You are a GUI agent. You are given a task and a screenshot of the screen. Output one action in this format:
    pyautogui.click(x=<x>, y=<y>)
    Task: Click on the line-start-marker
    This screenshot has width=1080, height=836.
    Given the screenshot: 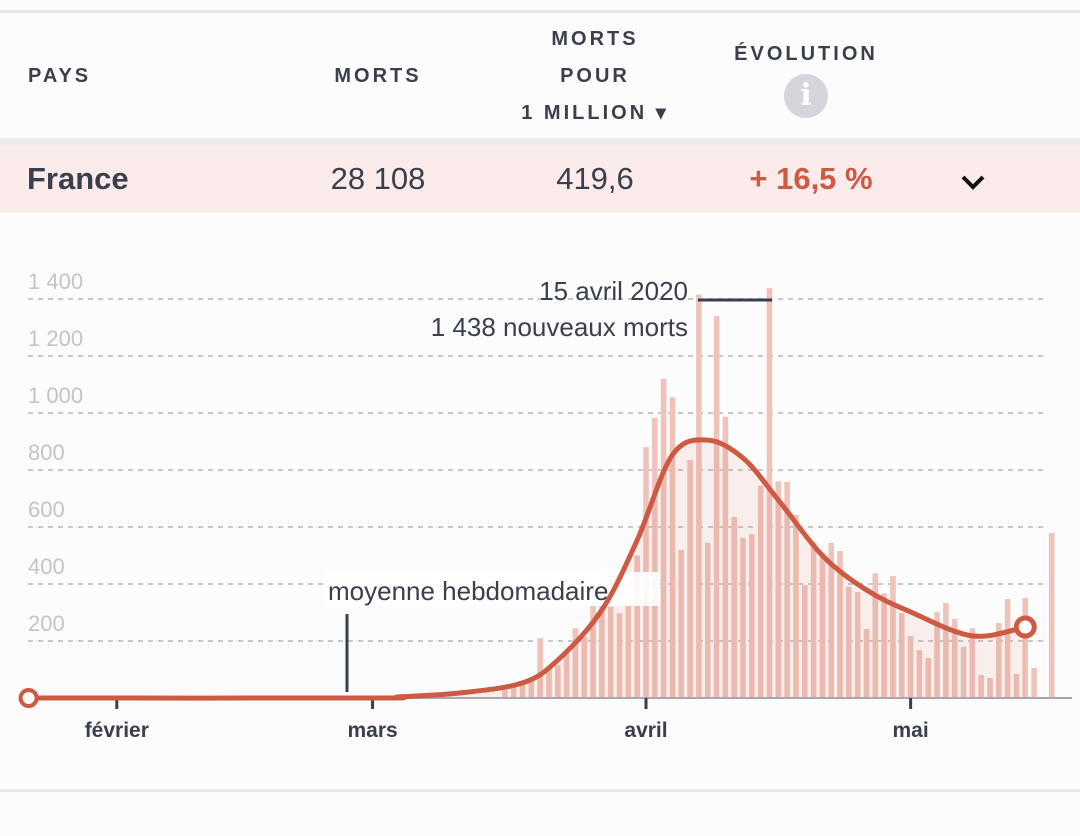 What is the action you would take?
    pyautogui.click(x=28, y=698)
    